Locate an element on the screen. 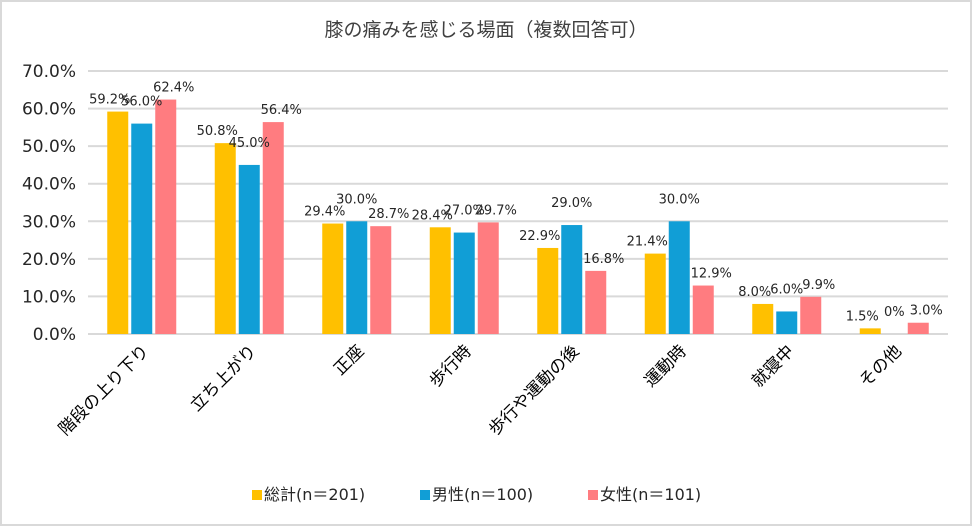 Image resolution: width=972 pixels, height=526 pixels. data-label: 28.4% is located at coordinates (432, 215).